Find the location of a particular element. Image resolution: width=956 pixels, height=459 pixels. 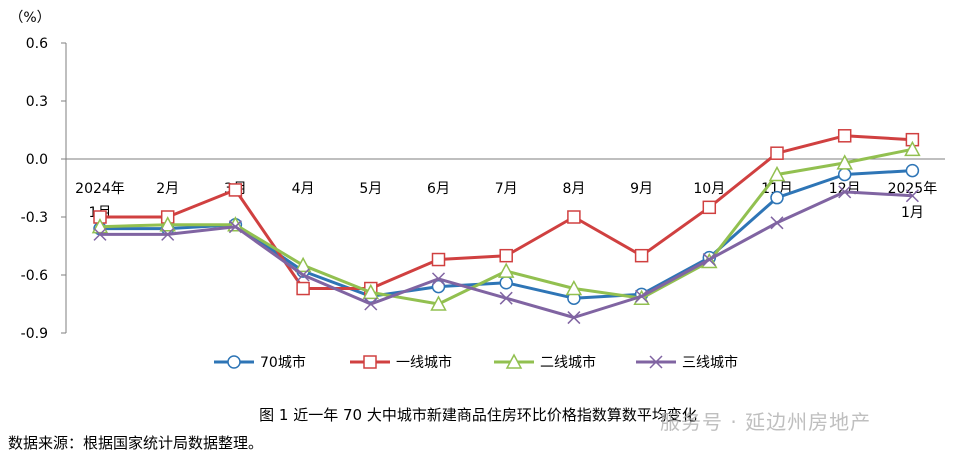

legend-item: 70城市 is located at coordinates (260, 362).